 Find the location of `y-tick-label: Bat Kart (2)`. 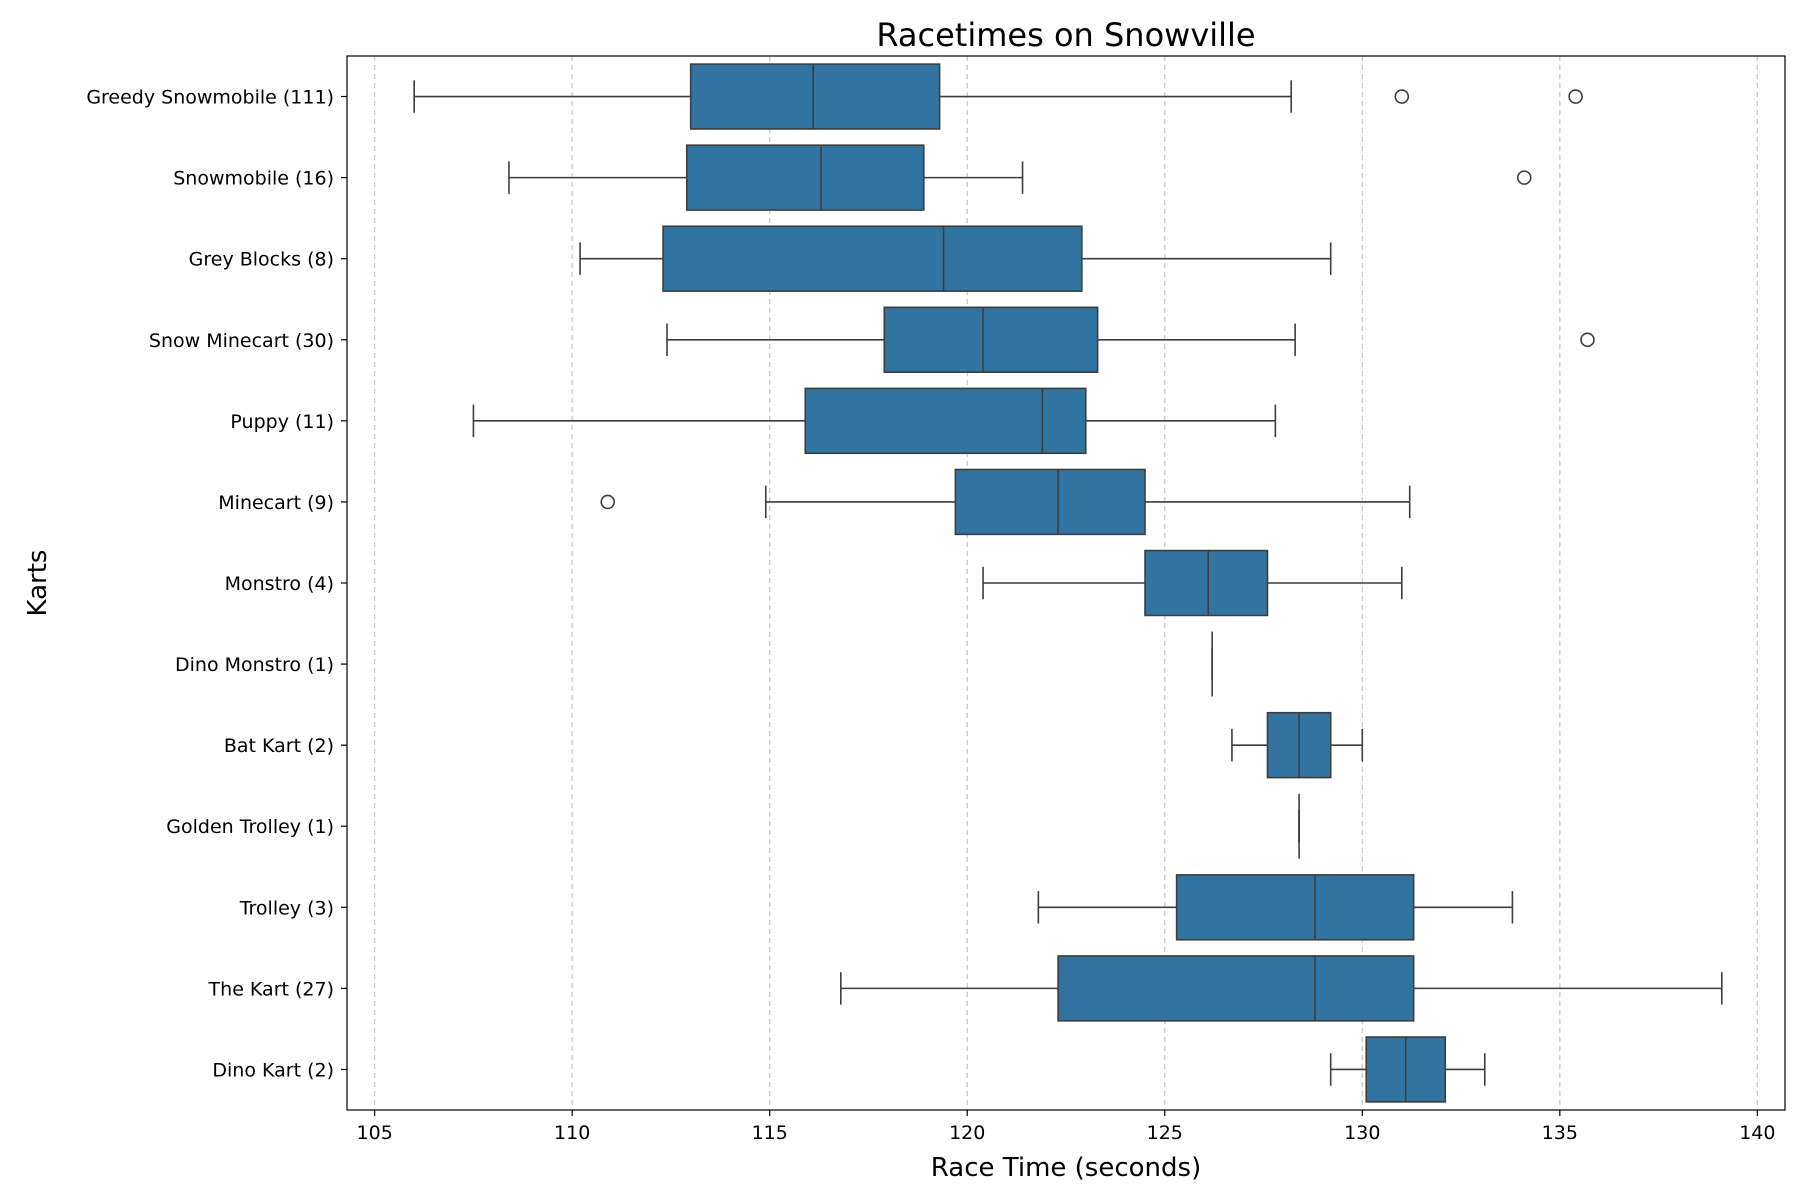

y-tick-label: Bat Kart (2) is located at coordinates (279, 746).